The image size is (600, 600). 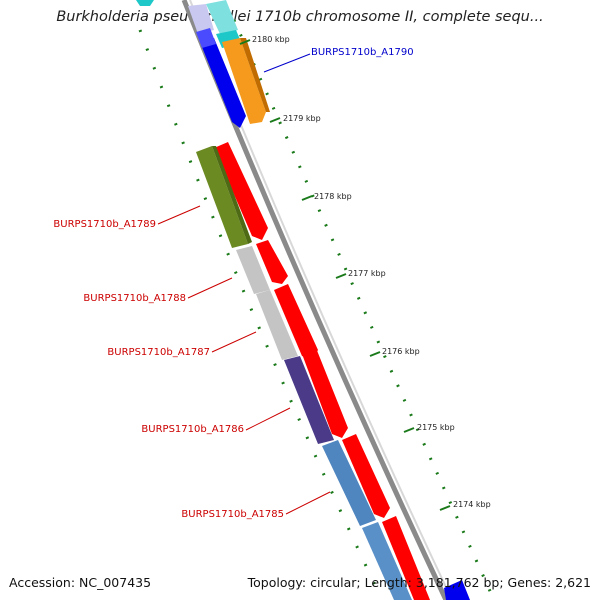 What do you see at coordinates (134, 298) in the screenshot?
I see `gene-label-a1788: BURPS1710b_A1788` at bounding box center [134, 298].